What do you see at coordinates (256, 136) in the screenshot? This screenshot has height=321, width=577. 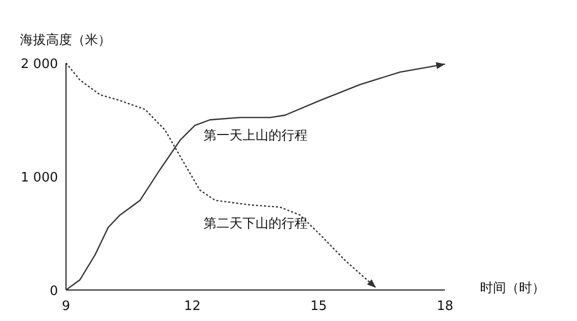 I see `series-label: 第一天上山的行程` at bounding box center [256, 136].